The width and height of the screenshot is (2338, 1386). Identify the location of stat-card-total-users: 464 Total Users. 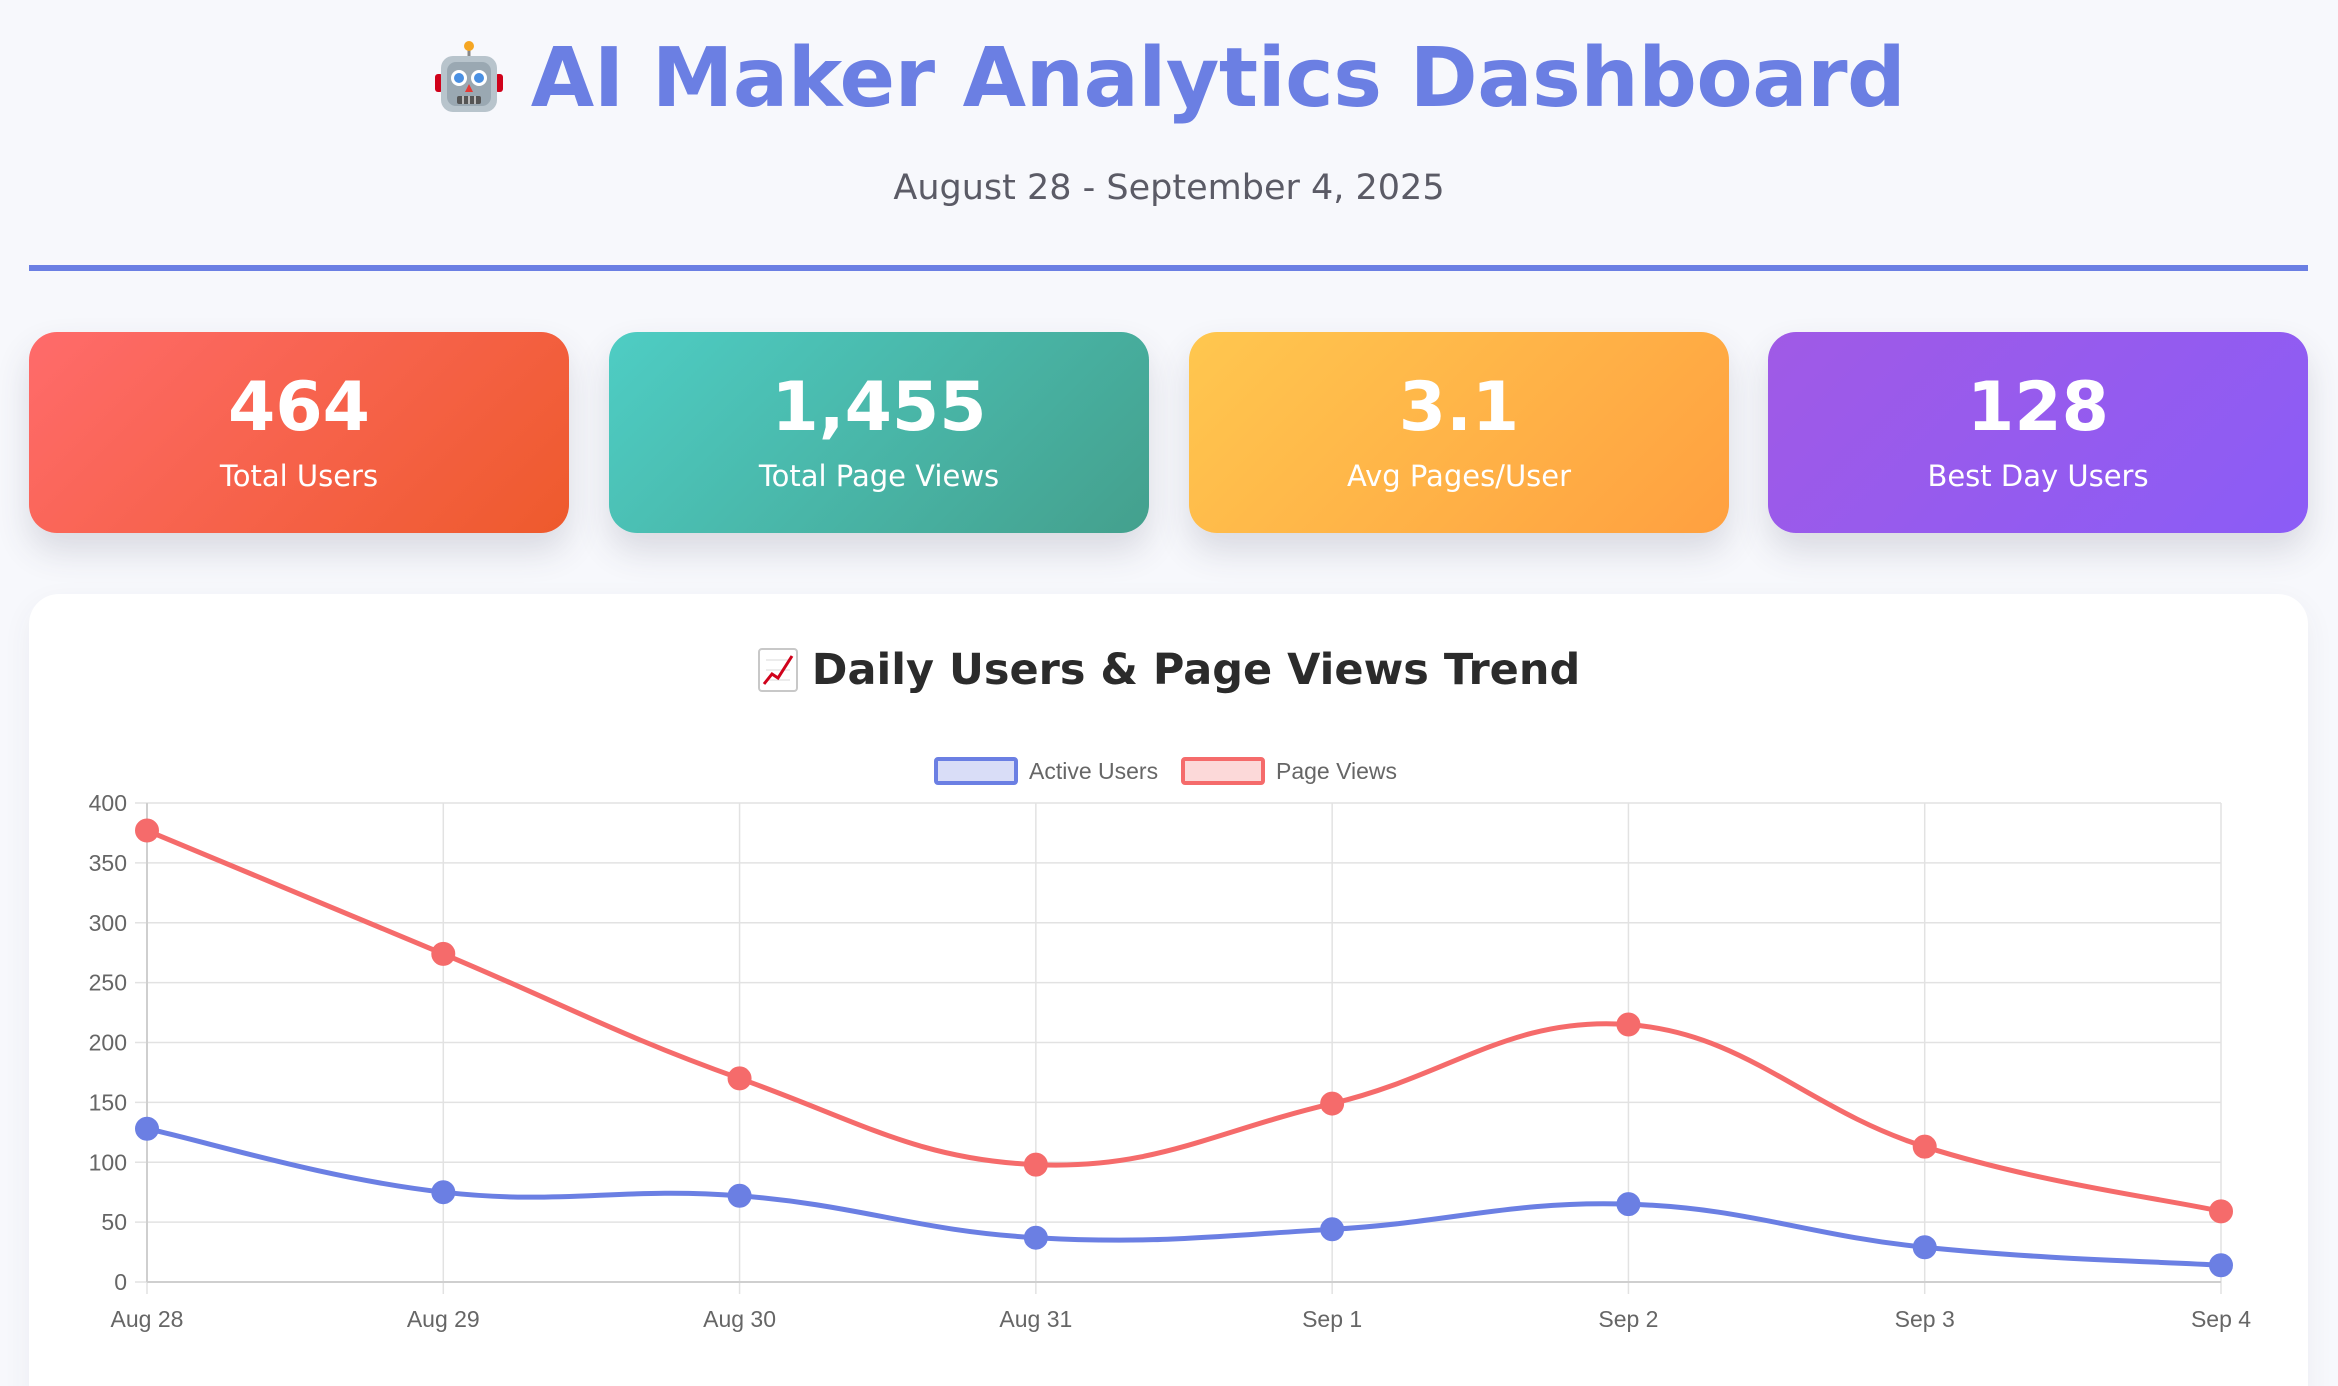
(299, 432).